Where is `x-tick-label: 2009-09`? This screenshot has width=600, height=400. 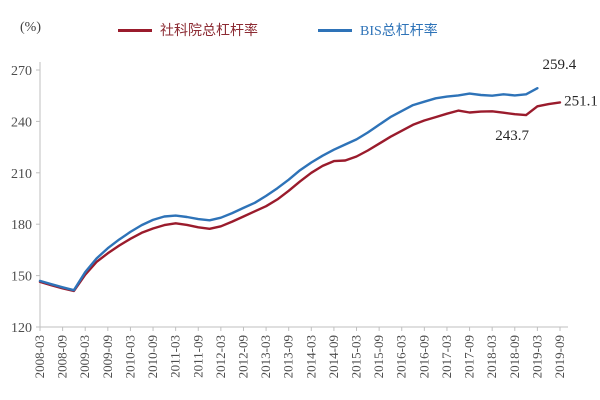 x-tick-label: 2009-09 is located at coordinates (107, 356).